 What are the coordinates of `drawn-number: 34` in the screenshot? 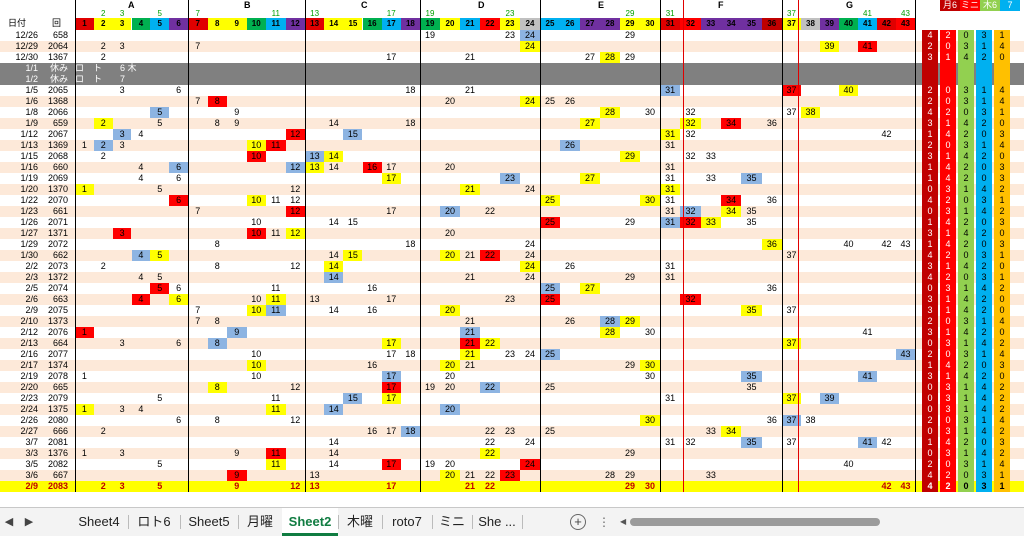 It's located at (731, 200).